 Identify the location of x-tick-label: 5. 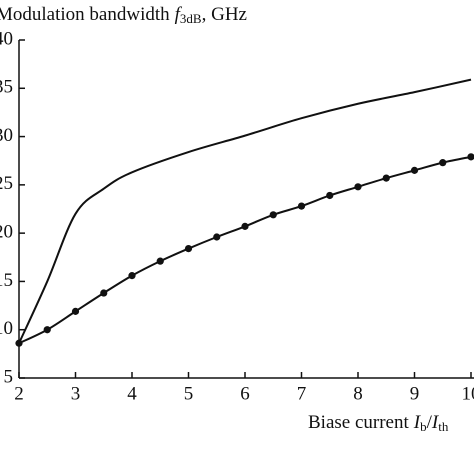
(189, 393).